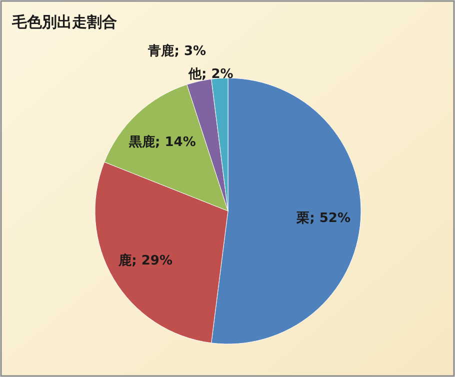 Image resolution: width=455 pixels, height=377 pixels. I want to click on title: 毛色別出走割合, so click(64, 22).